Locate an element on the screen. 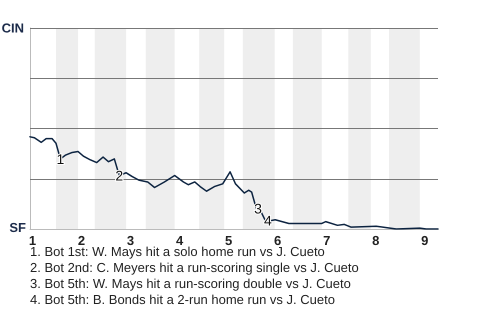  text: 2. Bot 2nd: C. Meyers hit a run-scoring single vs J. Cueto is located at coordinates (194, 267).